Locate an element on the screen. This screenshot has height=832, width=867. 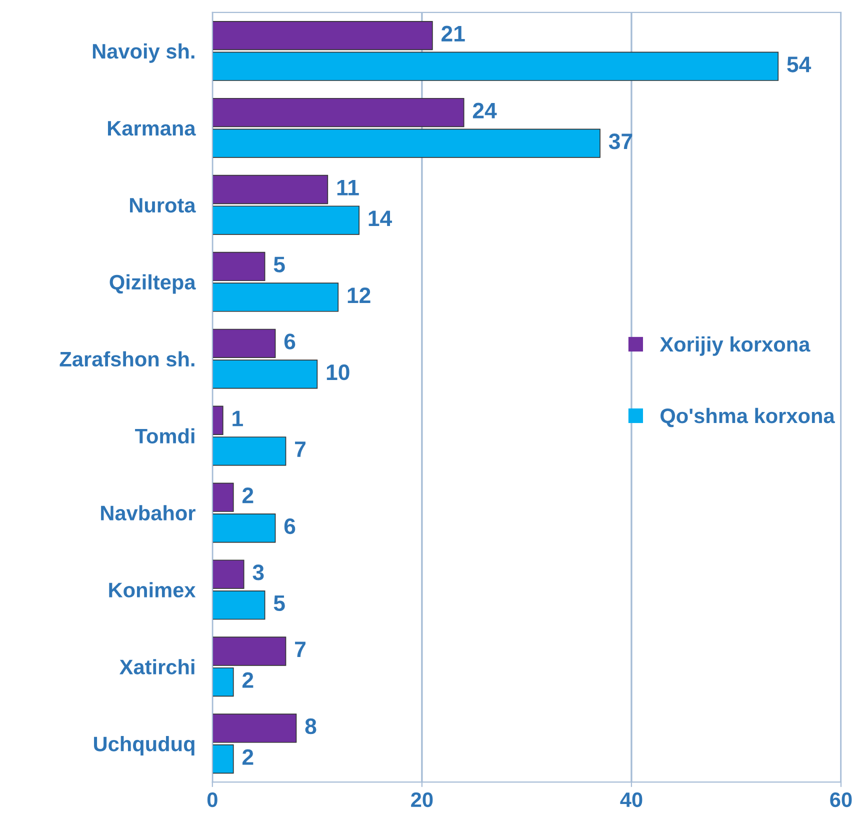
legend-label: Xorijiy korxona is located at coordinates (735, 346).